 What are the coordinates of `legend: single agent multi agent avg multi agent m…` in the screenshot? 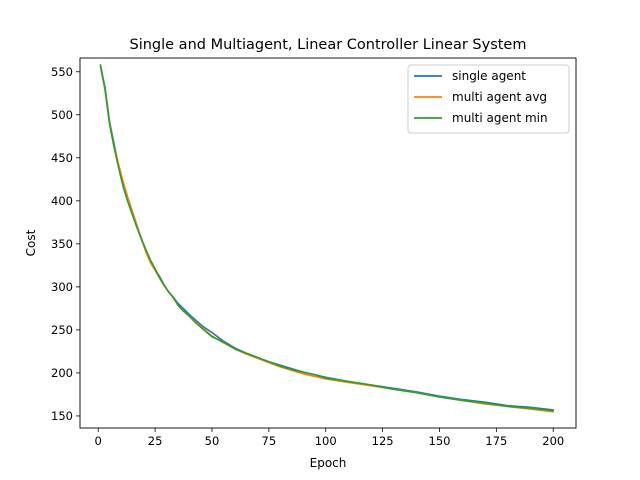 It's located at (488, 99).